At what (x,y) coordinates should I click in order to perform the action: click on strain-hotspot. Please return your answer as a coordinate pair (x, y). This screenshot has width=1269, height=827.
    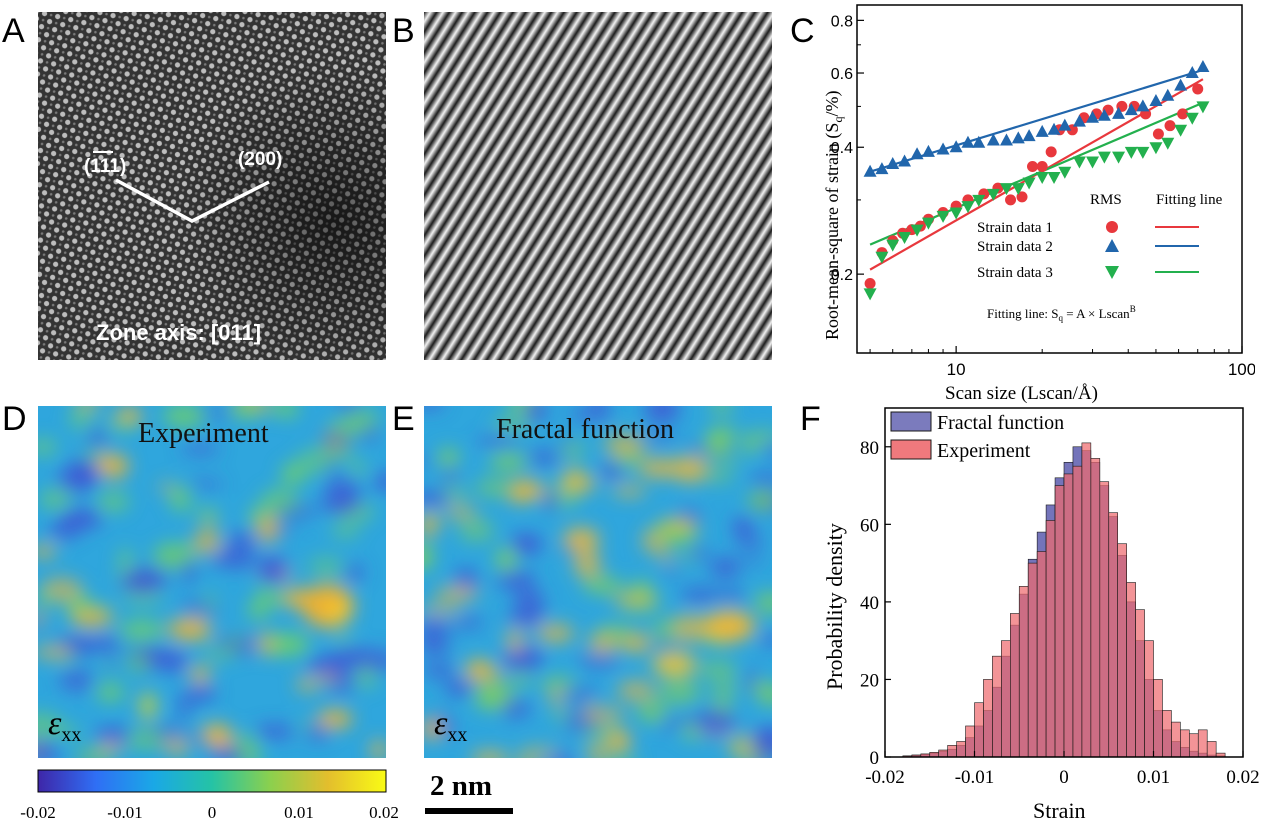
    Looking at the image, I should click on (729, 626).